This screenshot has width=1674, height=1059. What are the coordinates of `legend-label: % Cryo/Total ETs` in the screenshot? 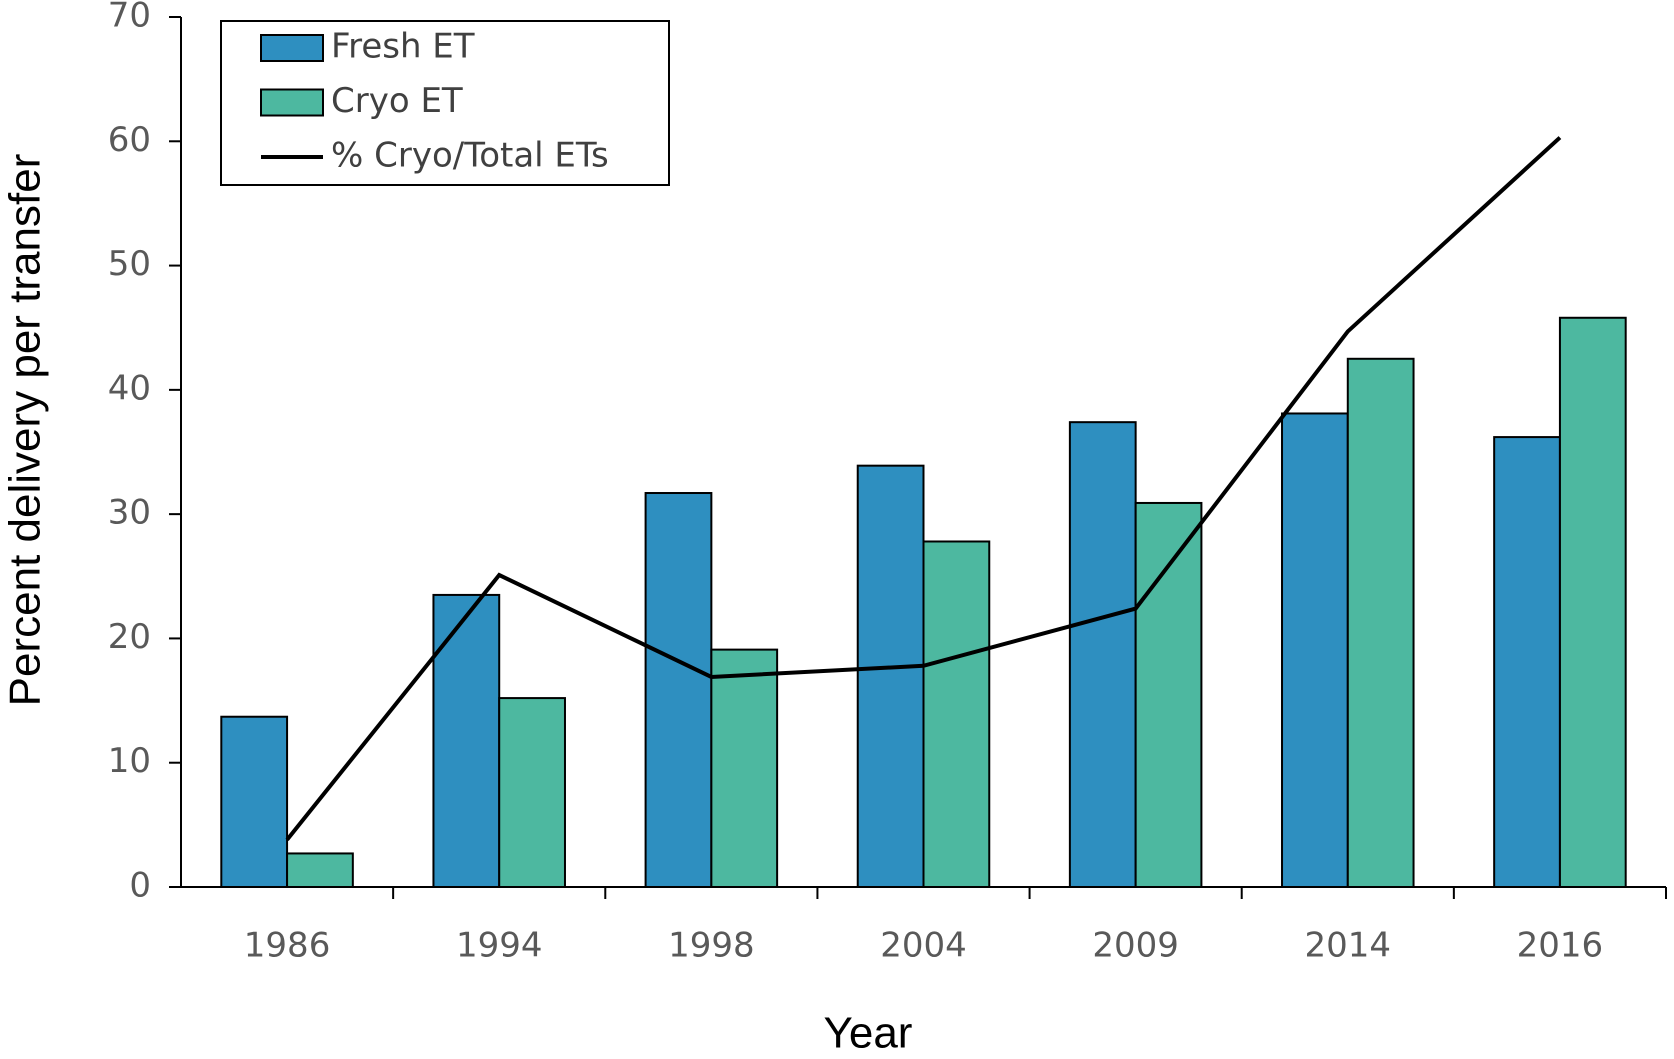 It's located at (470, 156).